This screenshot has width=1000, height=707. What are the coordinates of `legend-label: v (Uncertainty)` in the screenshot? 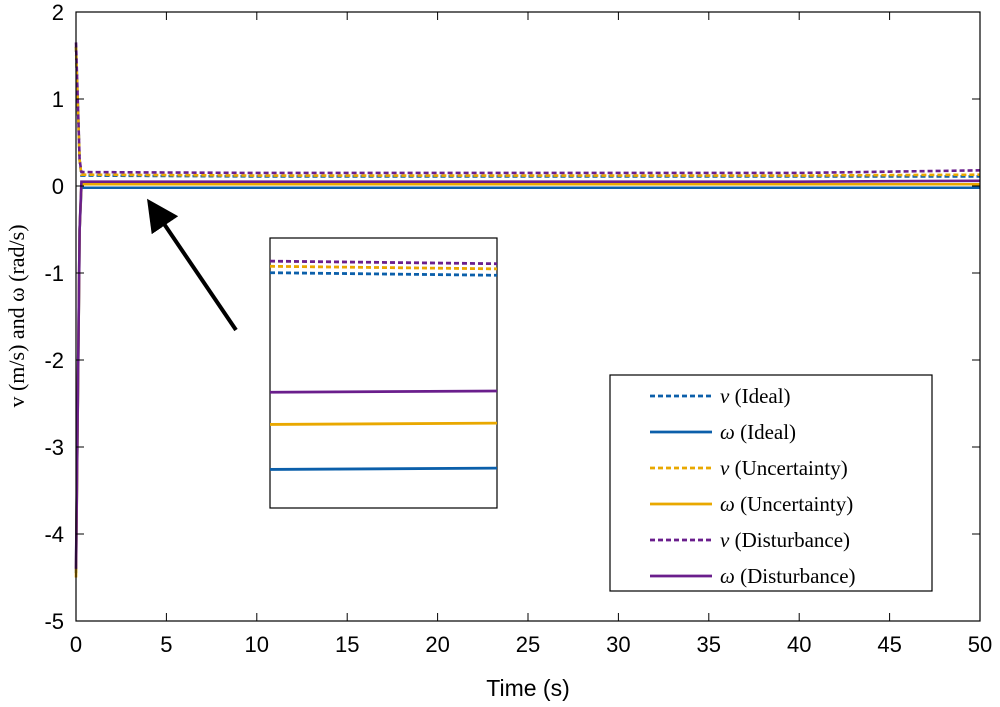 It's located at (784, 468).